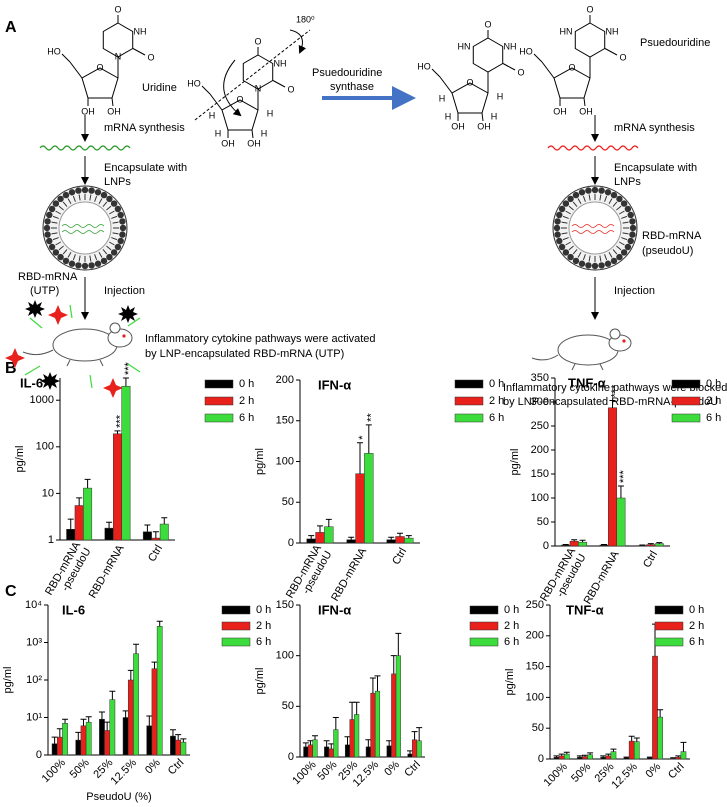 Image resolution: width=727 pixels, height=807 pixels. I want to click on significance: *, so click(363, 437).